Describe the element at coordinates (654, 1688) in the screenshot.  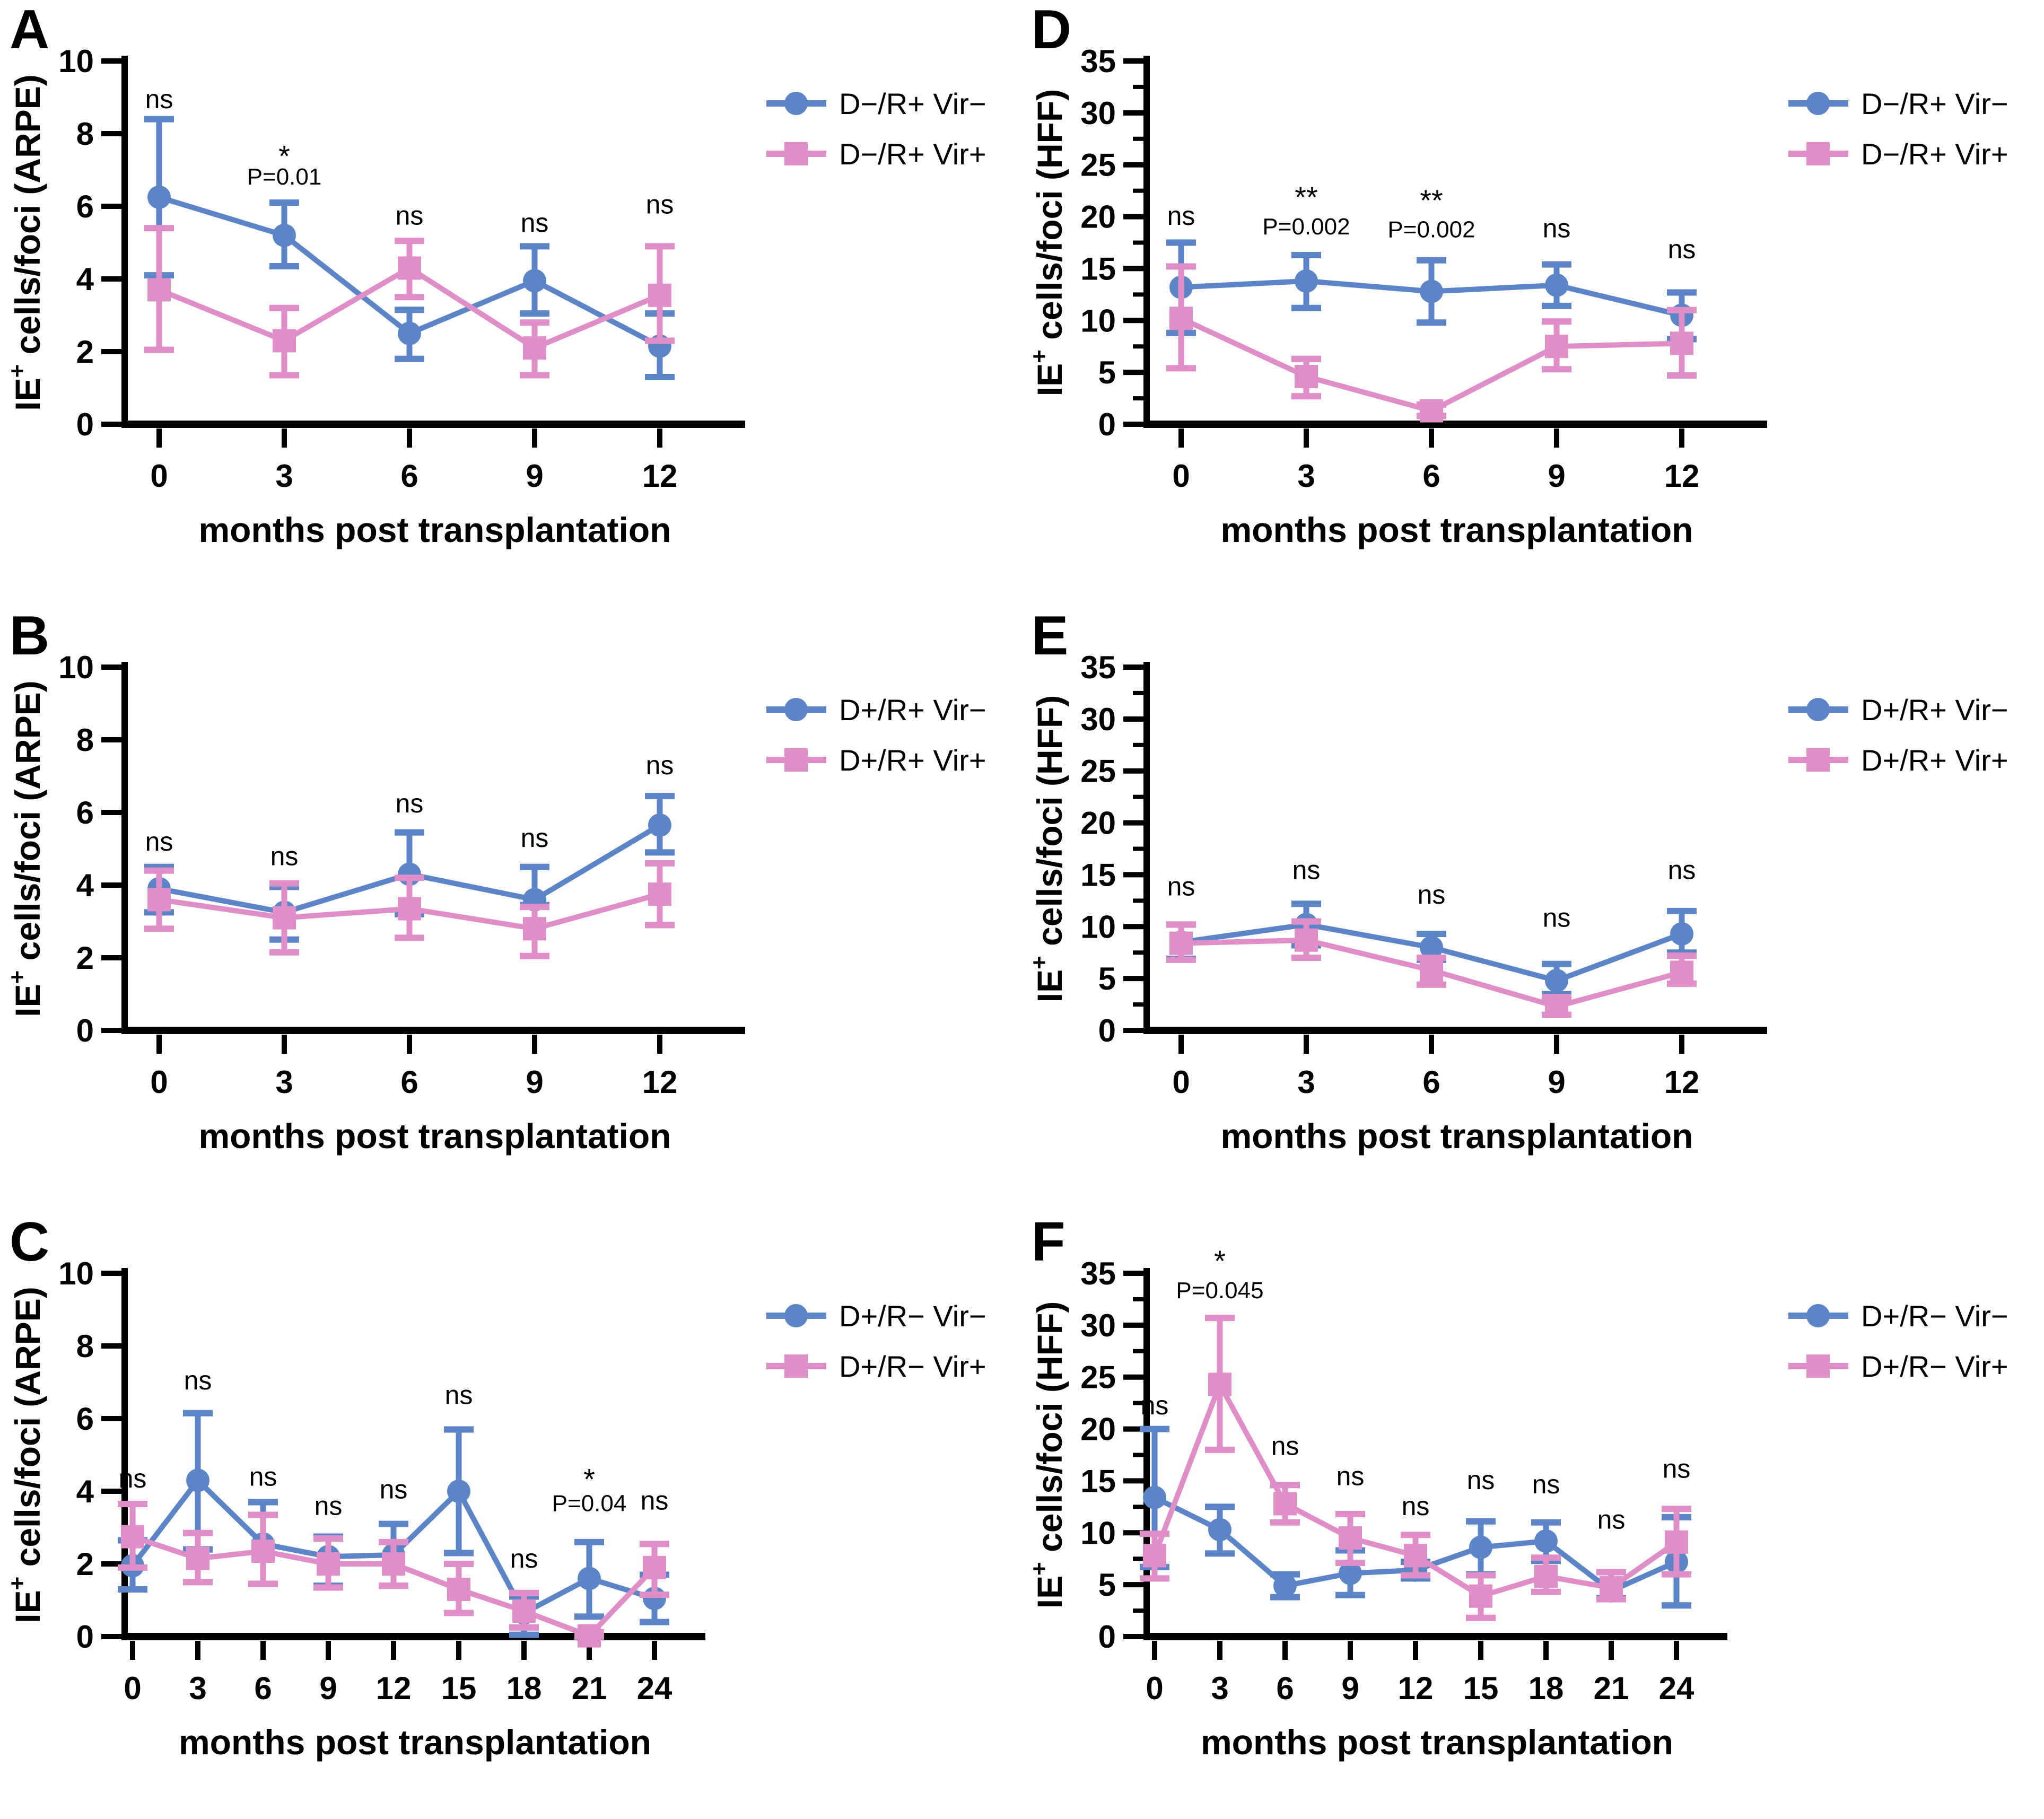
I see `x-tick-label: 24` at that location.